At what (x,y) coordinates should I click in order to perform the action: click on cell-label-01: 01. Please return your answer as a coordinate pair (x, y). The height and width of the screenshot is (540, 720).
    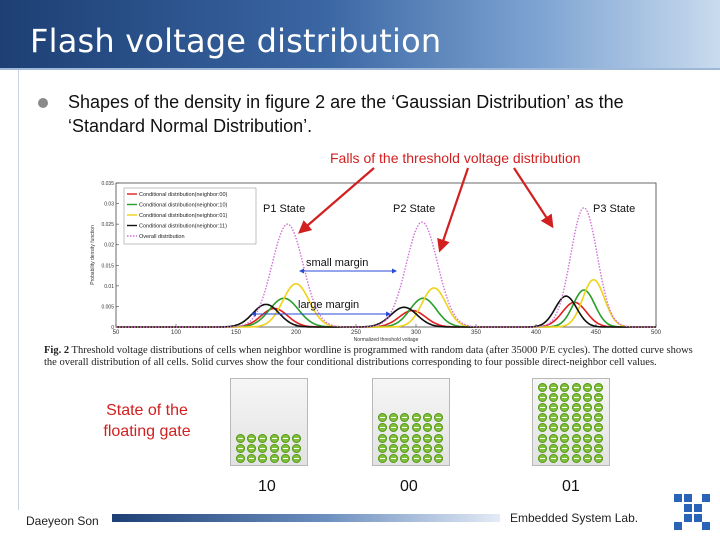
    Looking at the image, I should click on (571, 486).